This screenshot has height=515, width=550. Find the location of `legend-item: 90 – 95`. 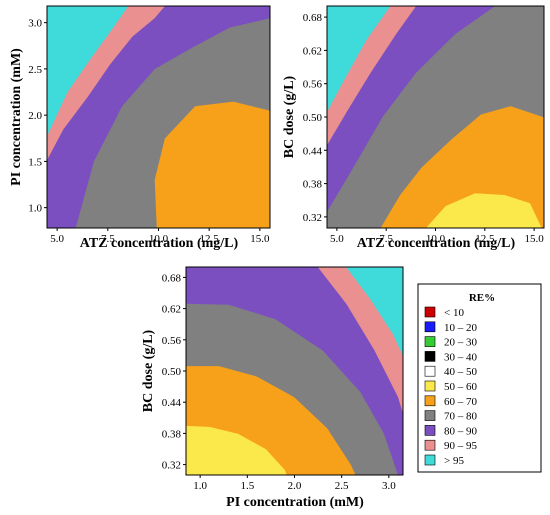

legend-item: 90 – 95 is located at coordinates (451, 445).